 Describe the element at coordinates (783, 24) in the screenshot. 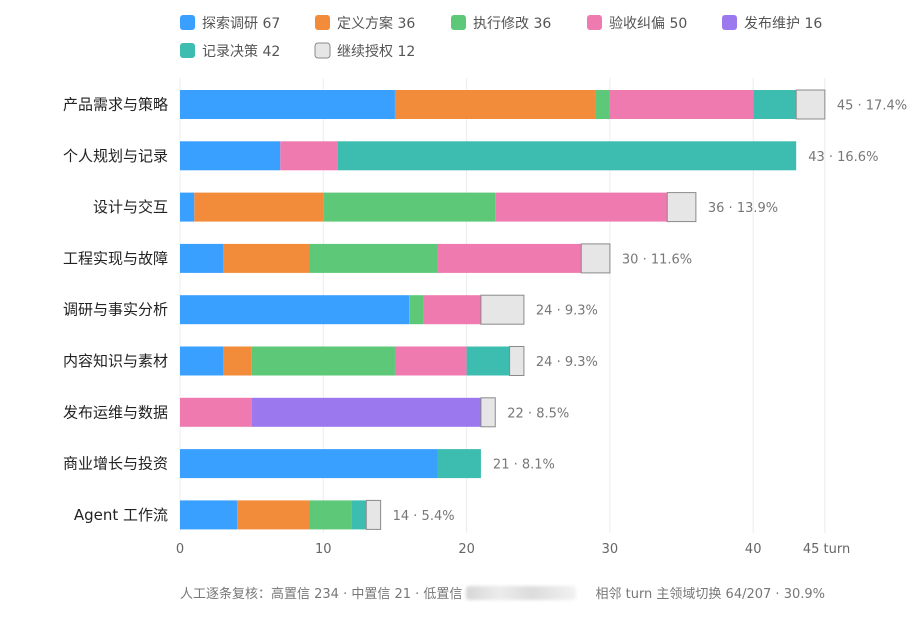

I see `legend-label: 发布维护 16` at that location.